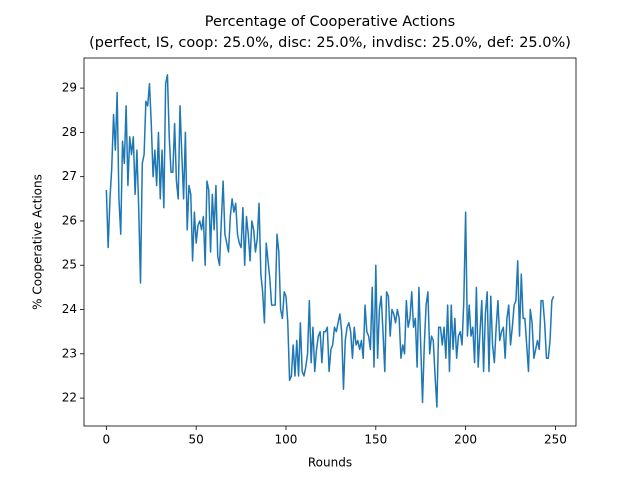  Describe the element at coordinates (330, 463) in the screenshot. I see `x-axis-label: Rounds` at that location.